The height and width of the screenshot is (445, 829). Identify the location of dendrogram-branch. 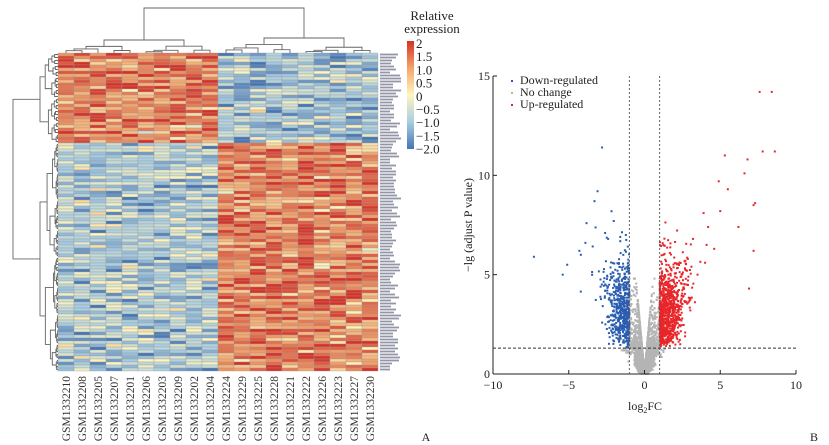
(57, 349).